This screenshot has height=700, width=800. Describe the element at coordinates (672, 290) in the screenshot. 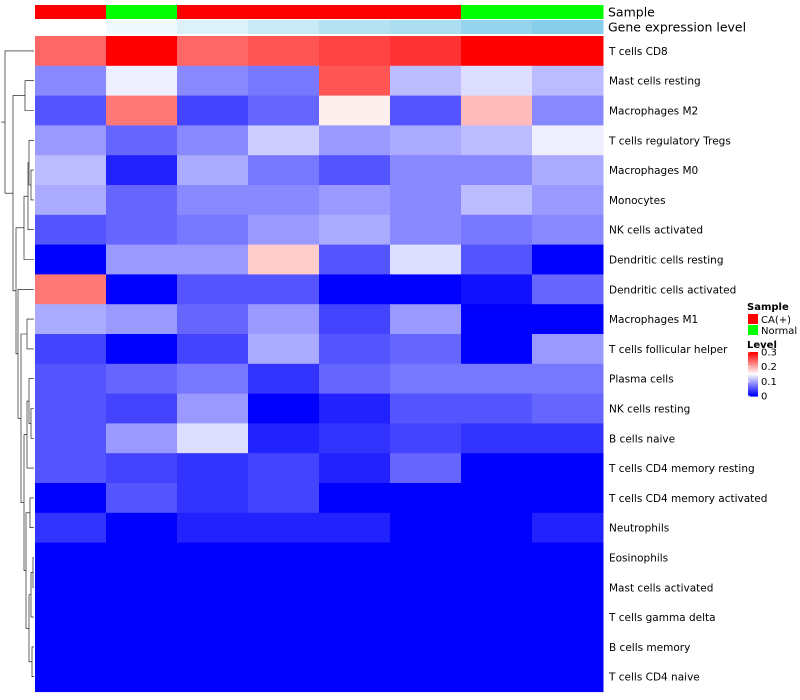

I see `row-label: Dendritic cells activated` at that location.